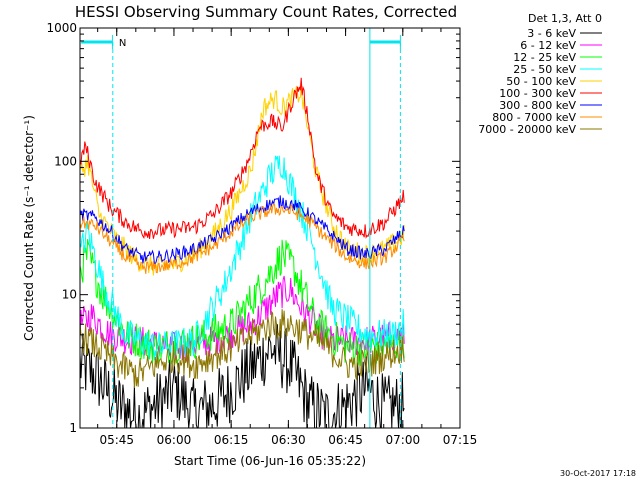  I want to click on x-axis-label: Start Time (06-Jun-16 05:35:22), so click(270, 461).